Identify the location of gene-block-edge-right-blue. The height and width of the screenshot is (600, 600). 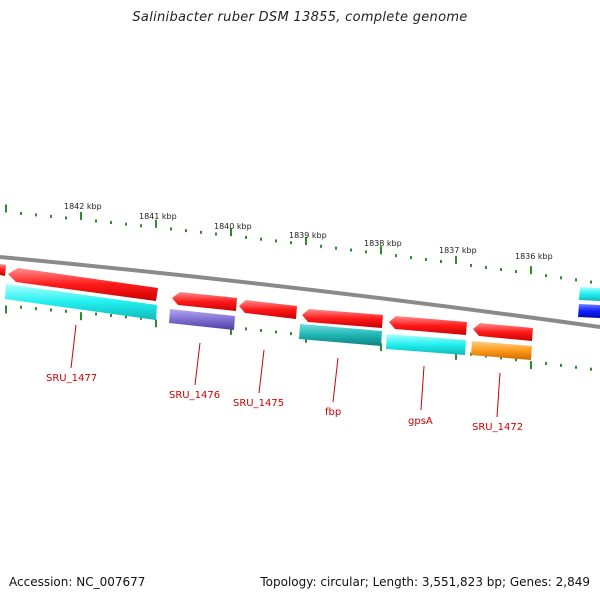
(589, 311).